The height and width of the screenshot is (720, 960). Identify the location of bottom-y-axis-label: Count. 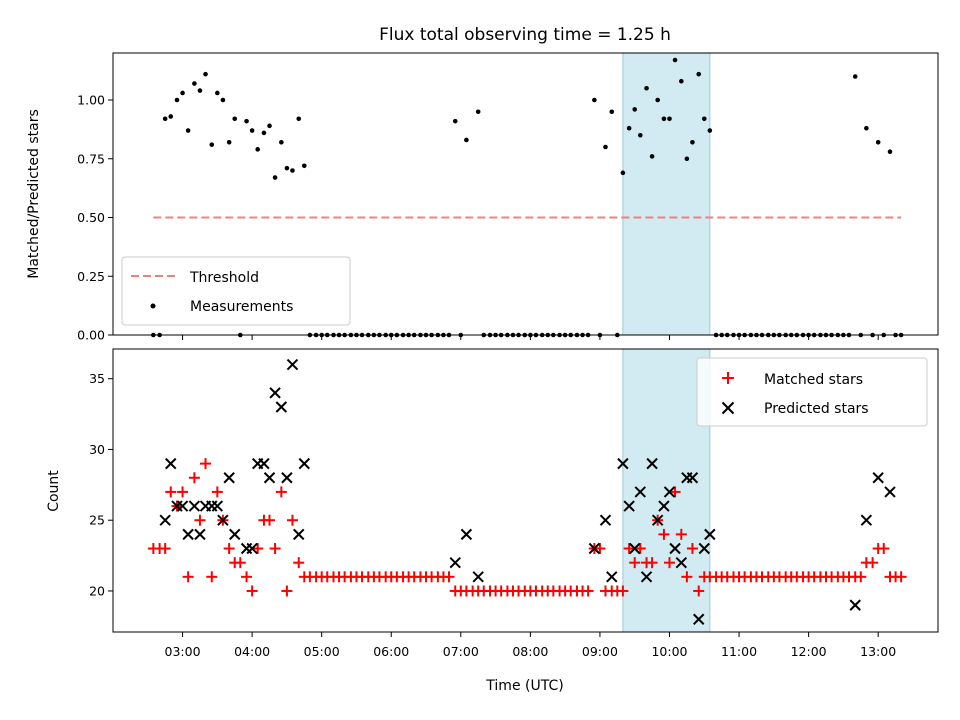
(54, 491).